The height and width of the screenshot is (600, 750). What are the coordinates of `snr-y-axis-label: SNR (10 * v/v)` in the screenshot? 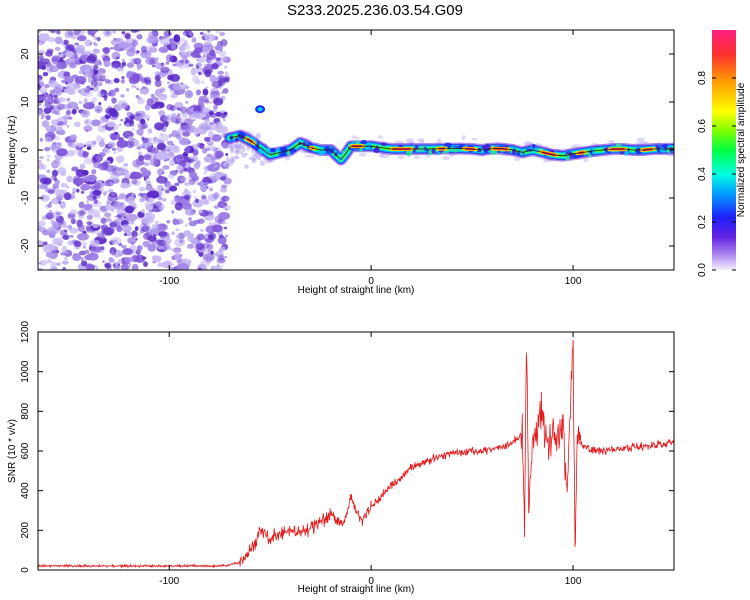 It's located at (12, 451).